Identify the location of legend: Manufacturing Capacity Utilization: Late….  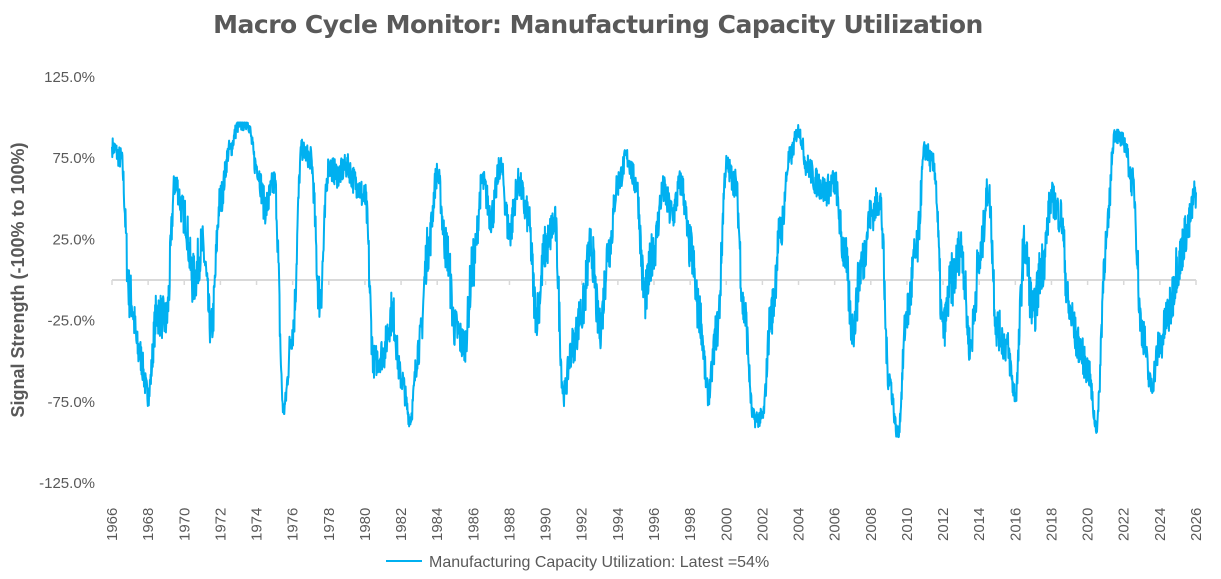
(577, 562).